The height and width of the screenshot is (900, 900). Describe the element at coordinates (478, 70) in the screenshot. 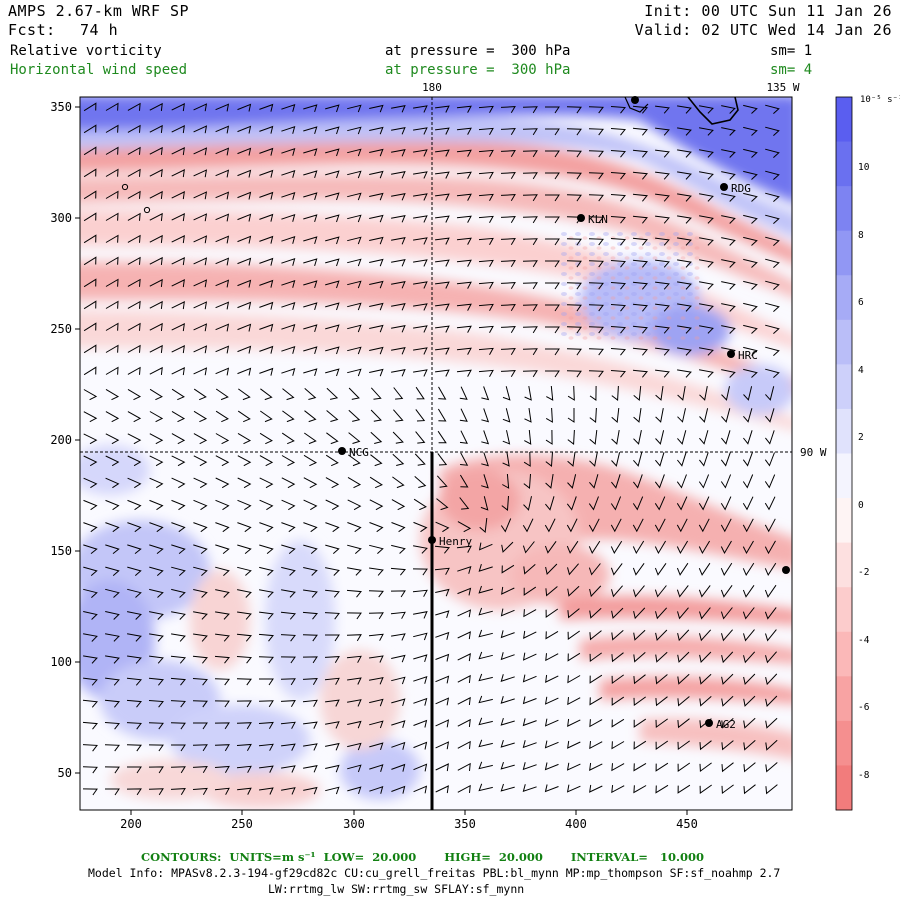

I see `field2-level: at pressure = 300 hPa` at that location.